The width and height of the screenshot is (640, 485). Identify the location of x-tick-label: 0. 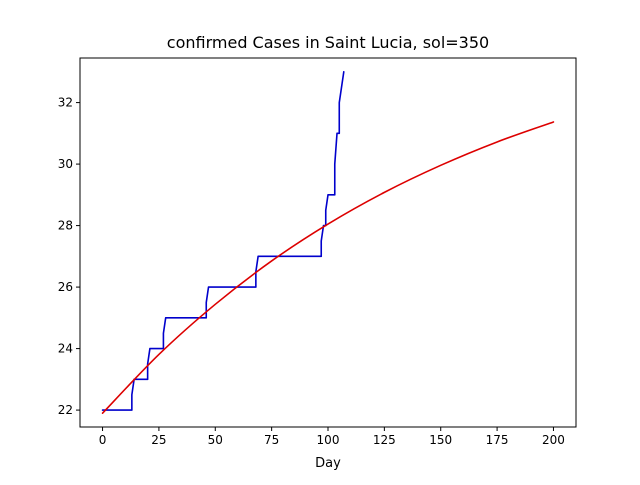
(103, 440).